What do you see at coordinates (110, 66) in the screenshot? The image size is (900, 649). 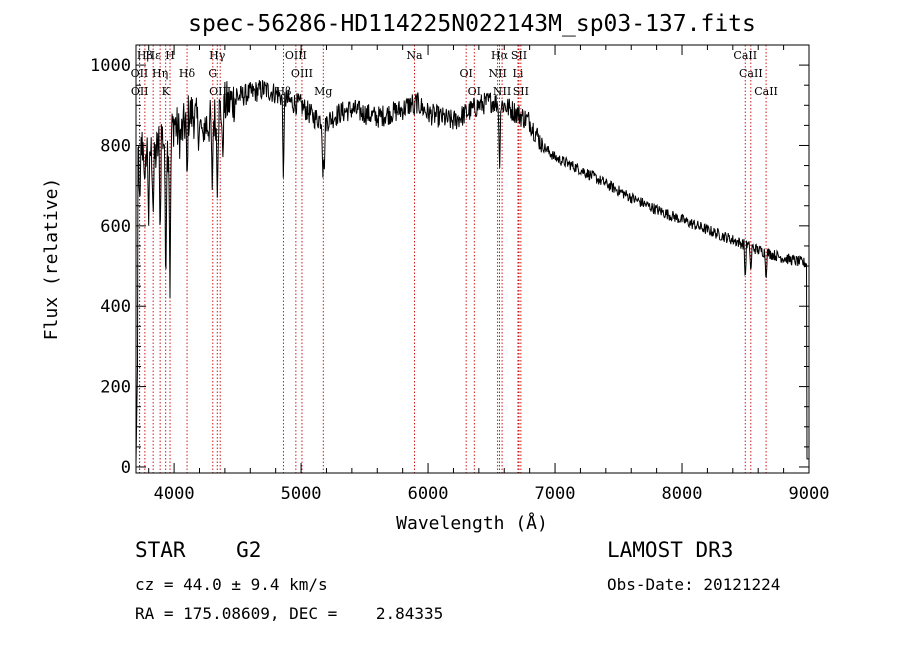 I see `y-tick-label: 1000` at bounding box center [110, 66].